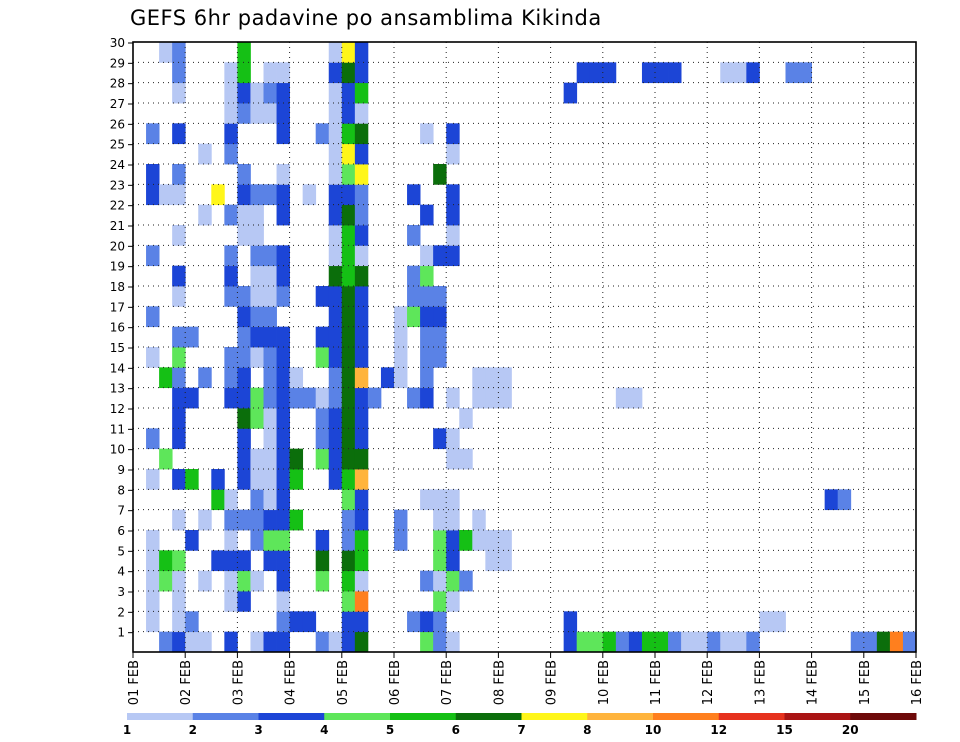 This screenshot has width=960, height=742. Describe the element at coordinates (117, 429) in the screenshot. I see `y-tick-label: 11` at that location.